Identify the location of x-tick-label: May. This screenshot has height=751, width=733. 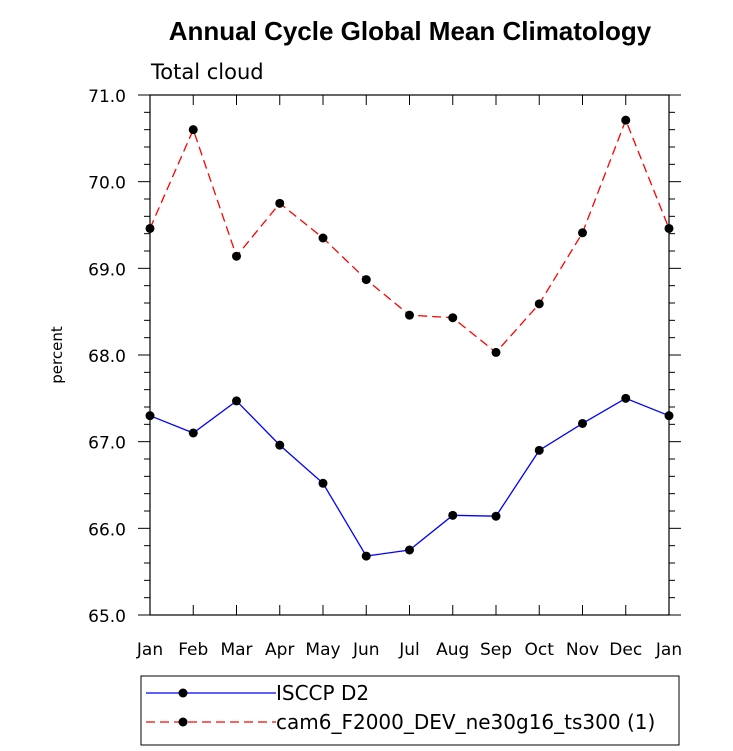
(322, 650).